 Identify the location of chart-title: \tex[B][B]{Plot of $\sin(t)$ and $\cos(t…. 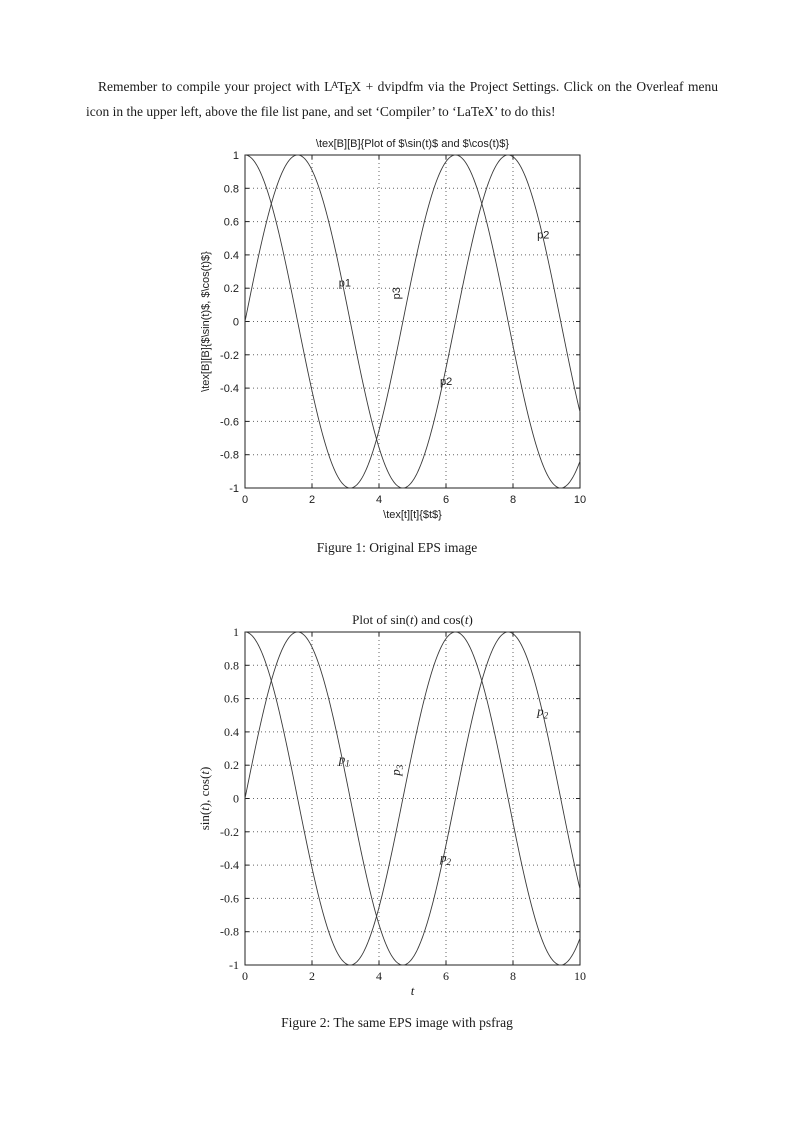
(413, 144).